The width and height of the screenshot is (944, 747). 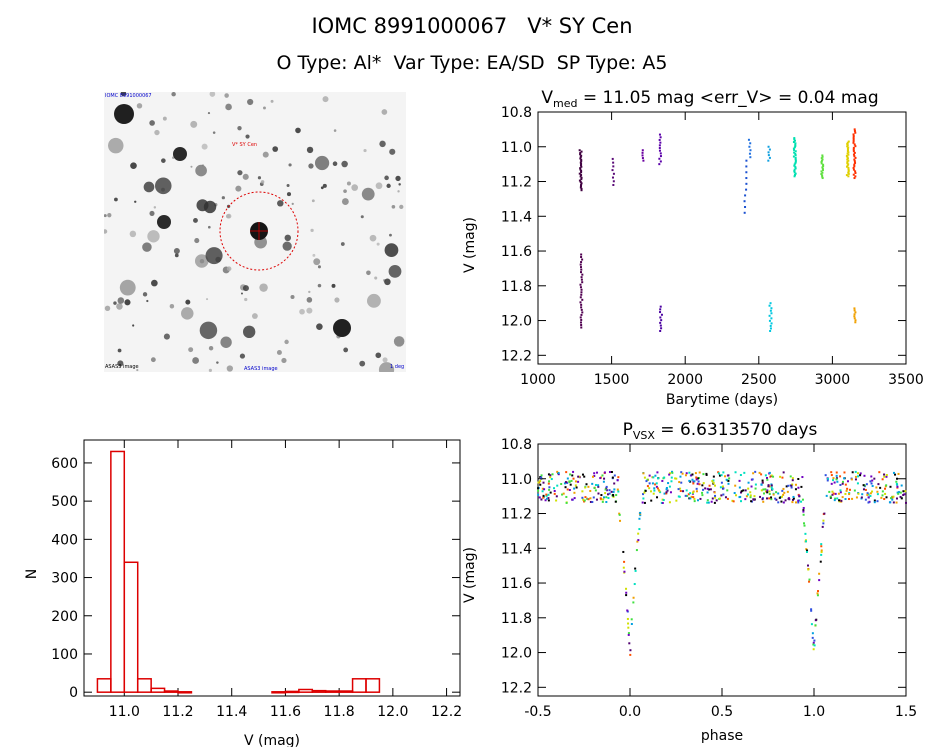 I want to click on histogram-ytick-label: 600, so click(x=64, y=464).